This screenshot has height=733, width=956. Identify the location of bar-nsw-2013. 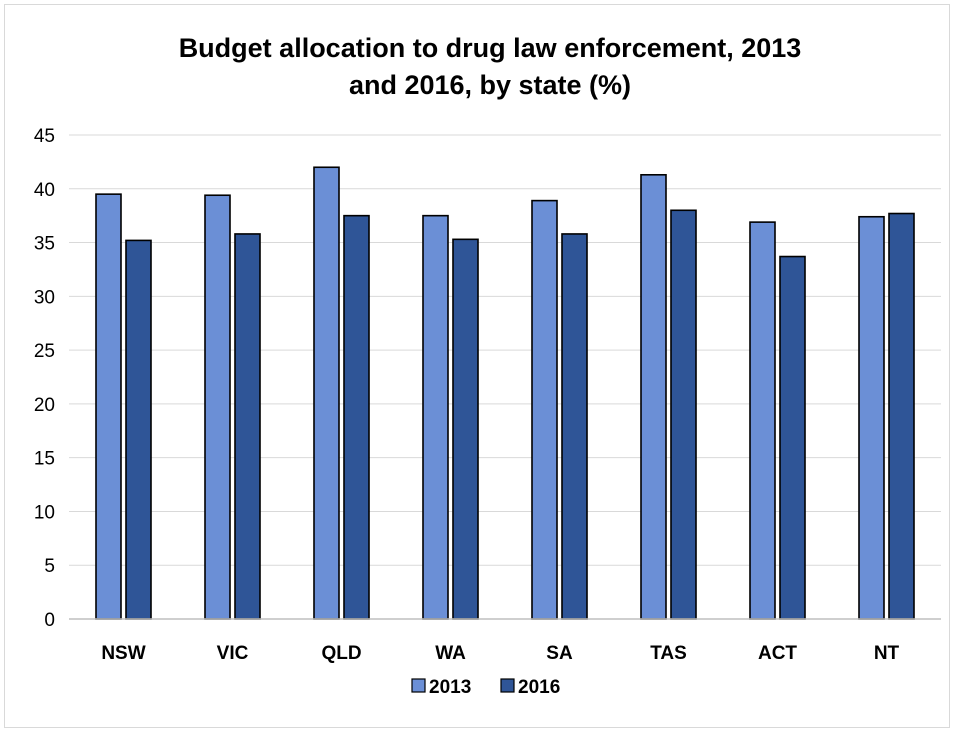
(108, 406).